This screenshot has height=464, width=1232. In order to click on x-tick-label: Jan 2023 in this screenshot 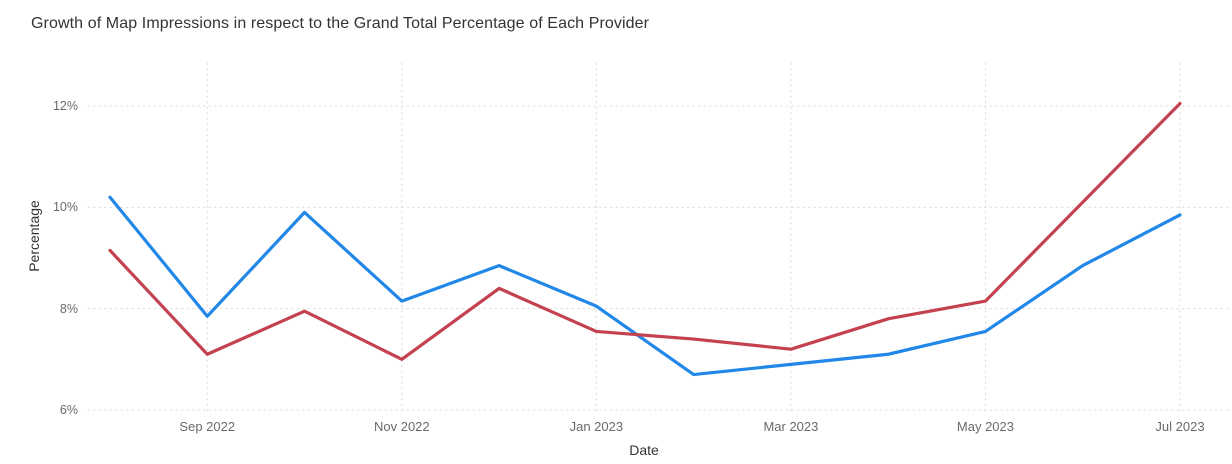, I will do `click(596, 426)`.